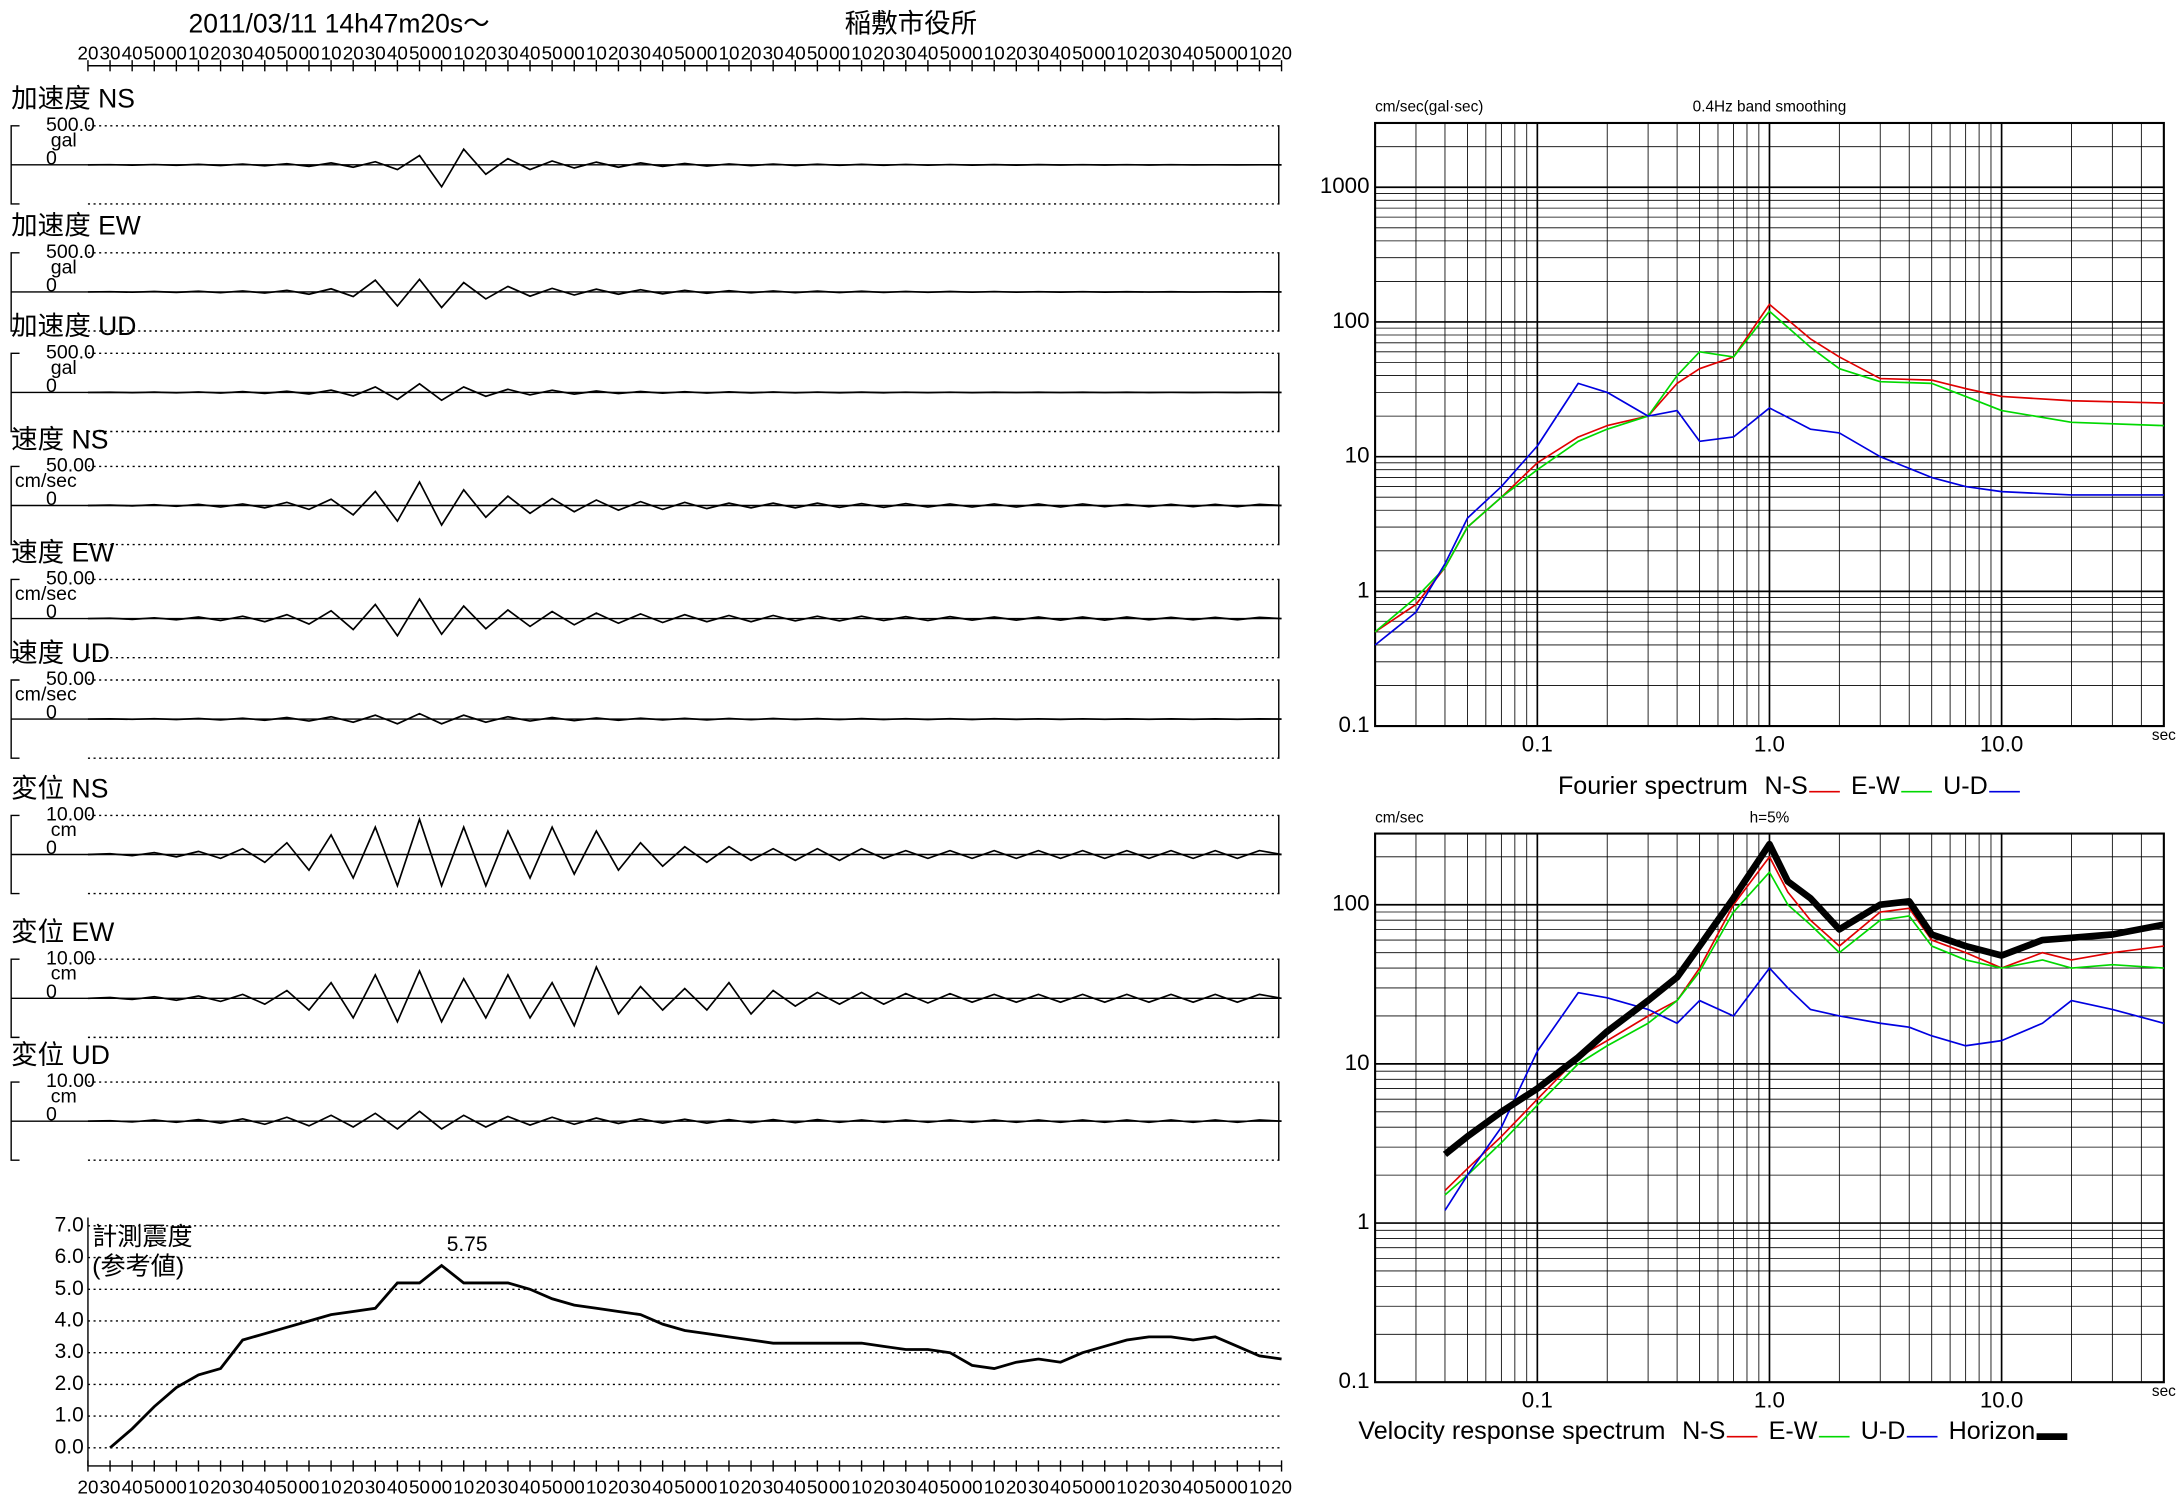 This screenshot has width=2182, height=1501. What do you see at coordinates (467, 1244) in the screenshot?
I see `peak-annotation: 5.75` at bounding box center [467, 1244].